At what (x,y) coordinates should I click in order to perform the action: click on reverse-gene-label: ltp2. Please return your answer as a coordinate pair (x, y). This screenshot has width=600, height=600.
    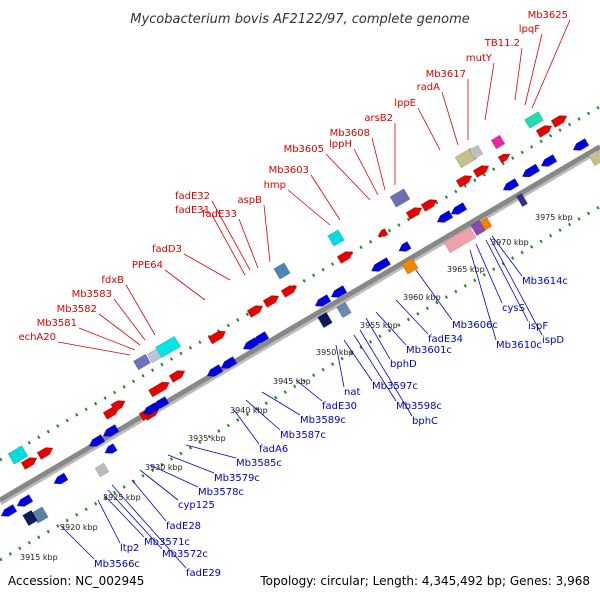
    Looking at the image, I should click on (129, 548).